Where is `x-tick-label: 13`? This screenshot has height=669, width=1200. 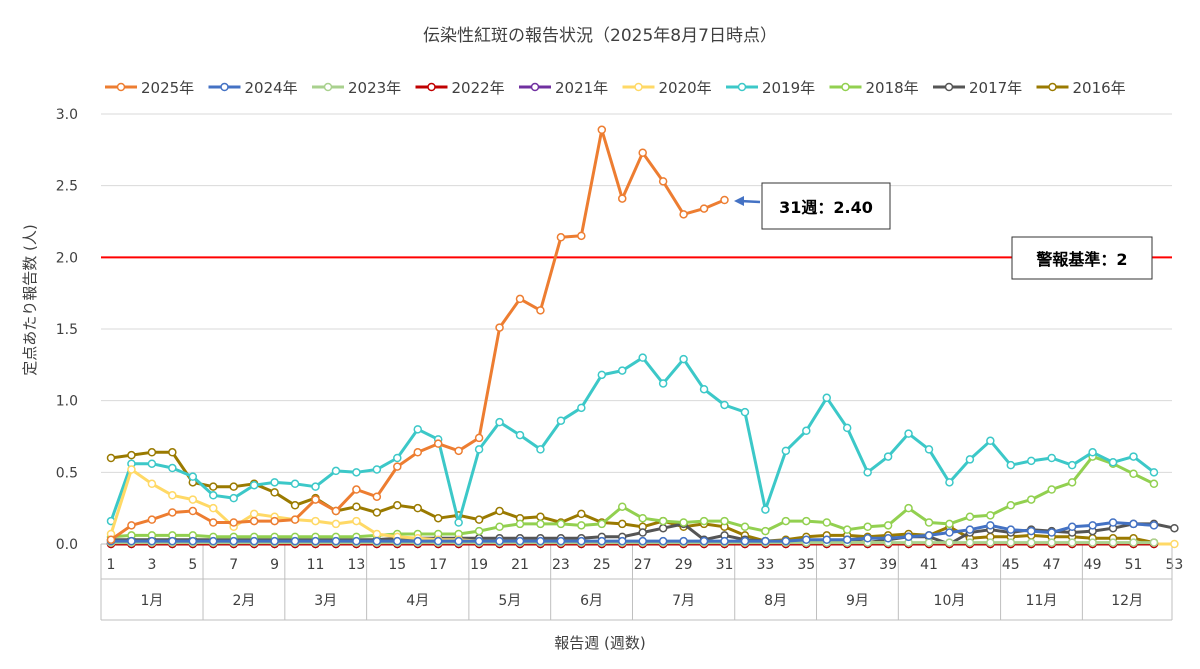
x-tick-label: 13 is located at coordinates (356, 565).